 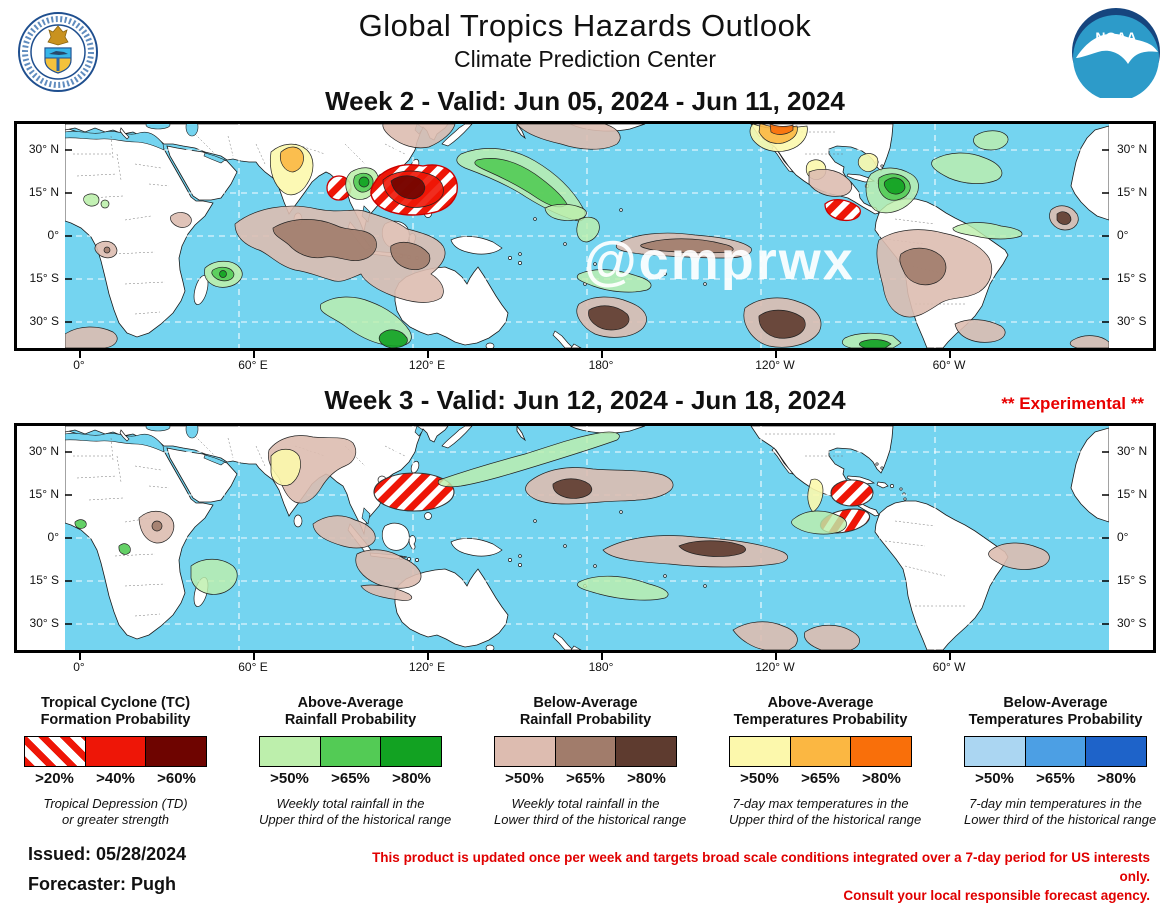 What do you see at coordinates (585, 25) in the screenshot?
I see `page-title: Global Tropics Hazards Outlook` at bounding box center [585, 25].